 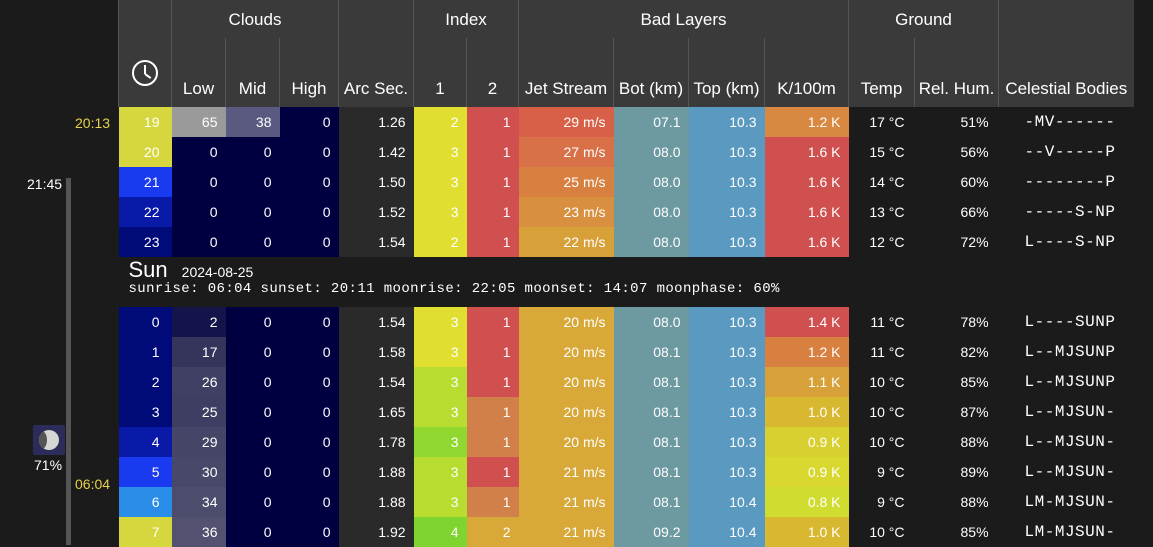 I want to click on temp-column-header: Temp, so click(x=881, y=72).